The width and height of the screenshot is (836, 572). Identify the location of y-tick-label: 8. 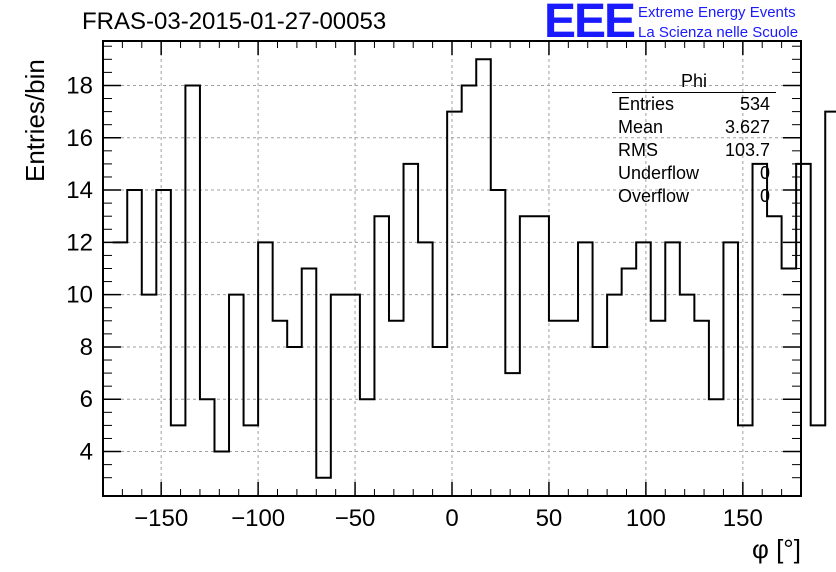
(86, 347).